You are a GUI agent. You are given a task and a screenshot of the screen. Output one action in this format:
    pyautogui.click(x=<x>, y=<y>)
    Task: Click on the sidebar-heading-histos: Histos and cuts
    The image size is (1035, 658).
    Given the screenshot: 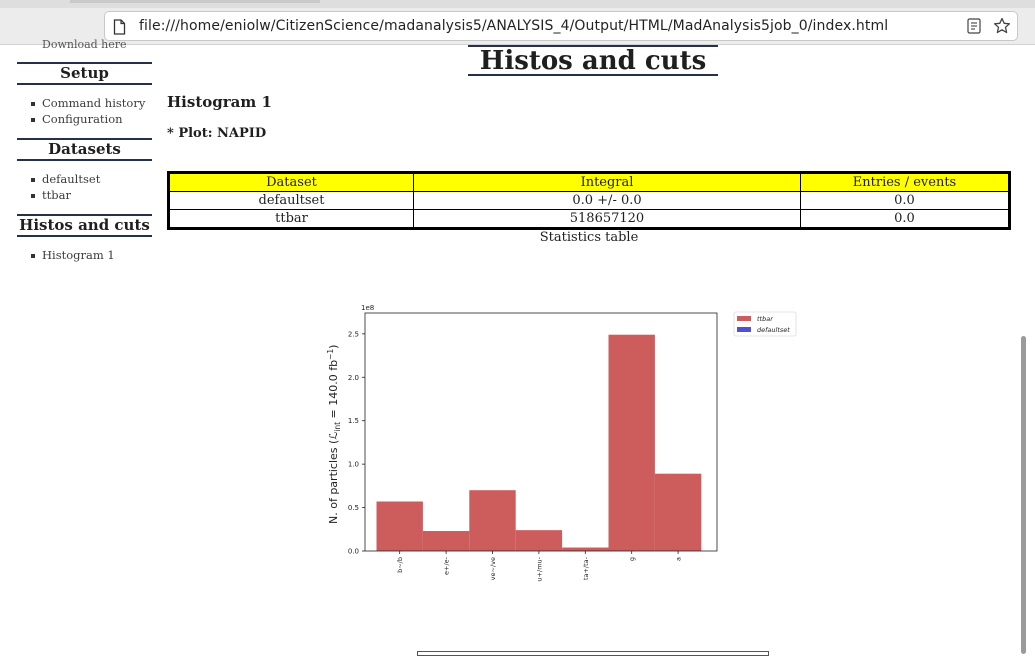 What is the action you would take?
    pyautogui.click(x=84, y=225)
    